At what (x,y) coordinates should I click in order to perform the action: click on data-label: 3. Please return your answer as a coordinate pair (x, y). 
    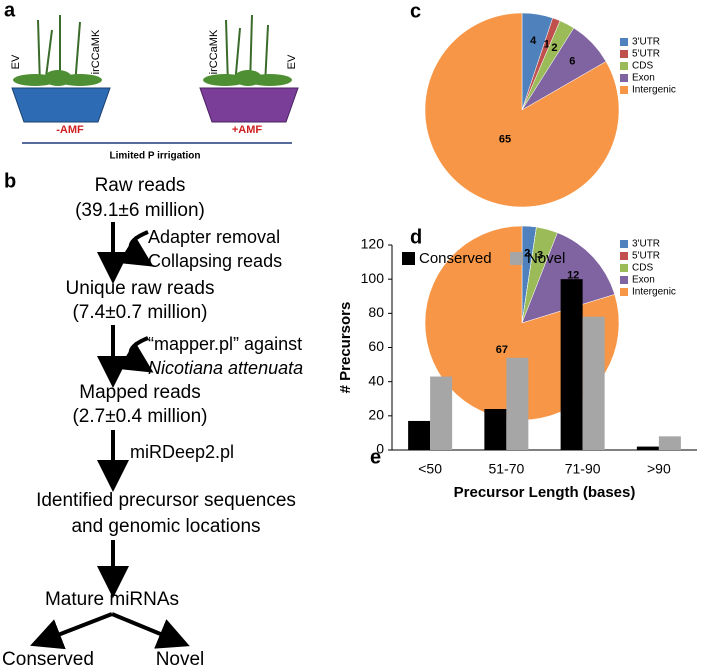
    Looking at the image, I should click on (540, 255).